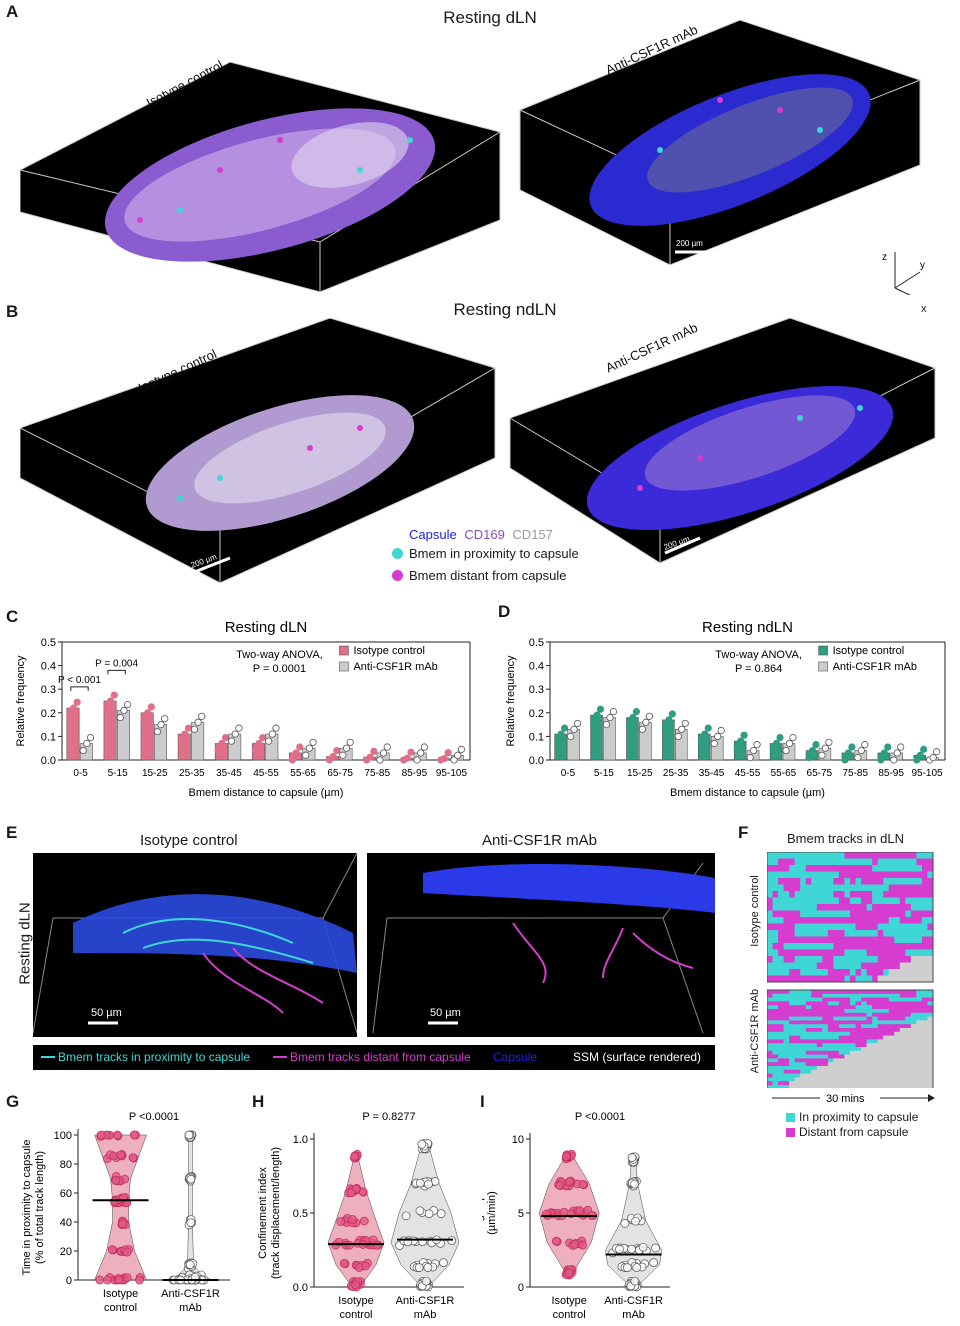  Describe the element at coordinates (303, 773) in the screenshot. I see `x-tick-label: 55-65` at that location.